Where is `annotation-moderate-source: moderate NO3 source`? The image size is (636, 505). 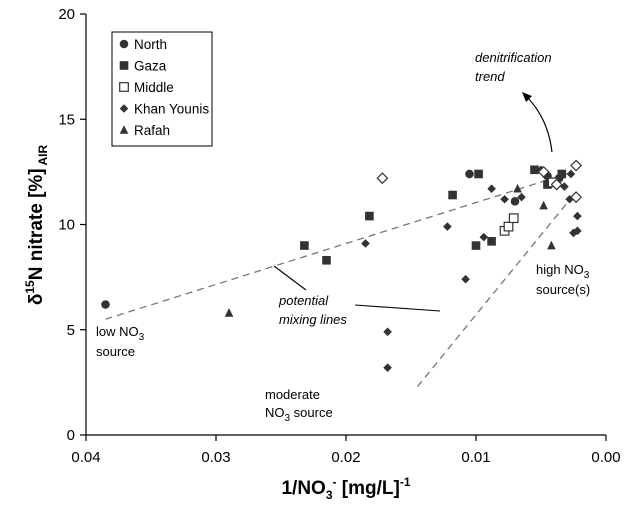 annotation-moderate-source: moderate NO3 source is located at coordinates (299, 405).